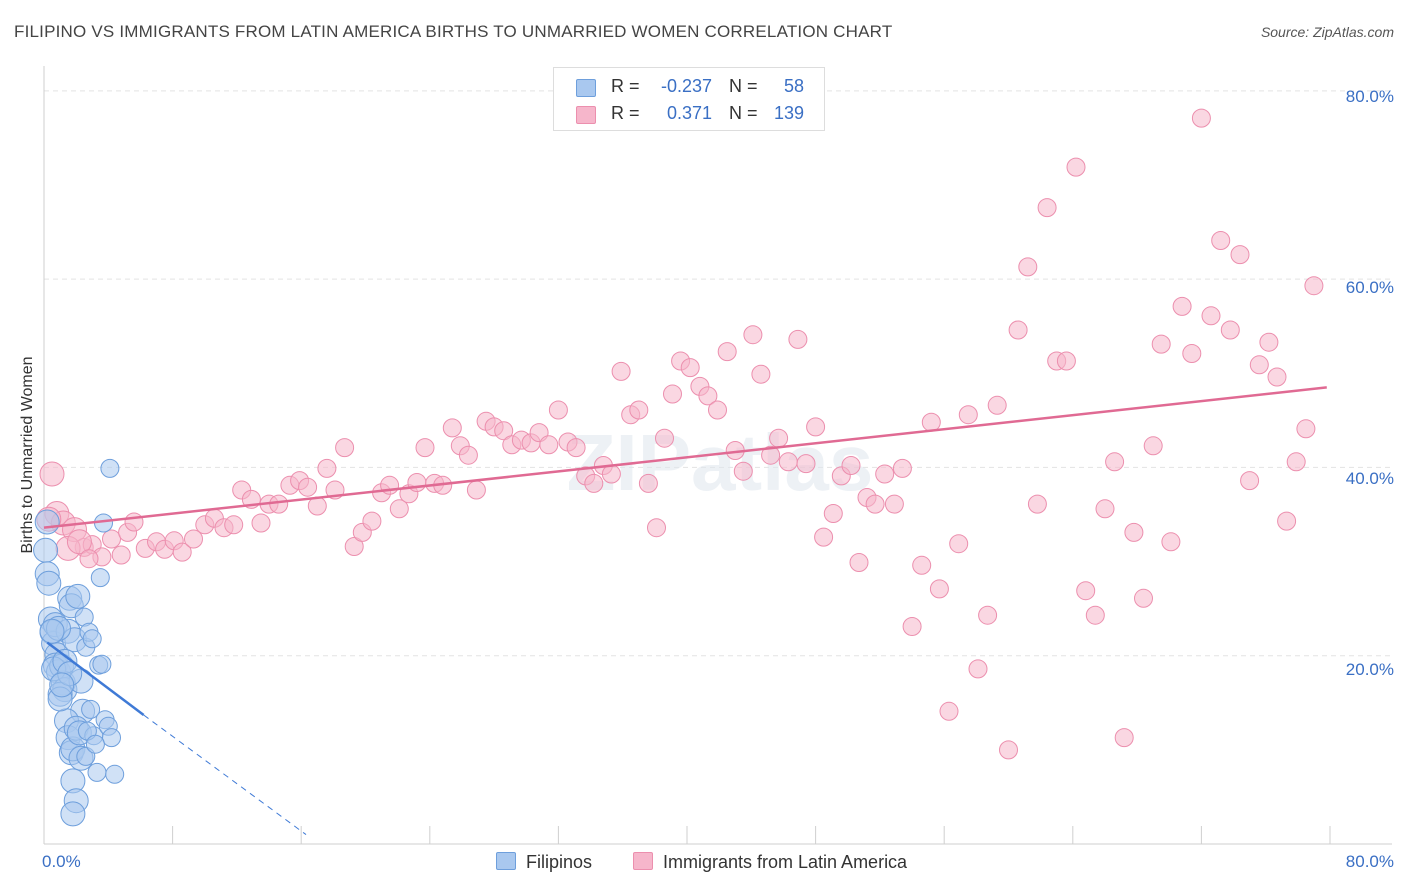 The height and width of the screenshot is (892, 1406). What do you see at coordinates (61, 861) in the screenshot?
I see `x-tick-label-min: 0.0%` at bounding box center [61, 861].